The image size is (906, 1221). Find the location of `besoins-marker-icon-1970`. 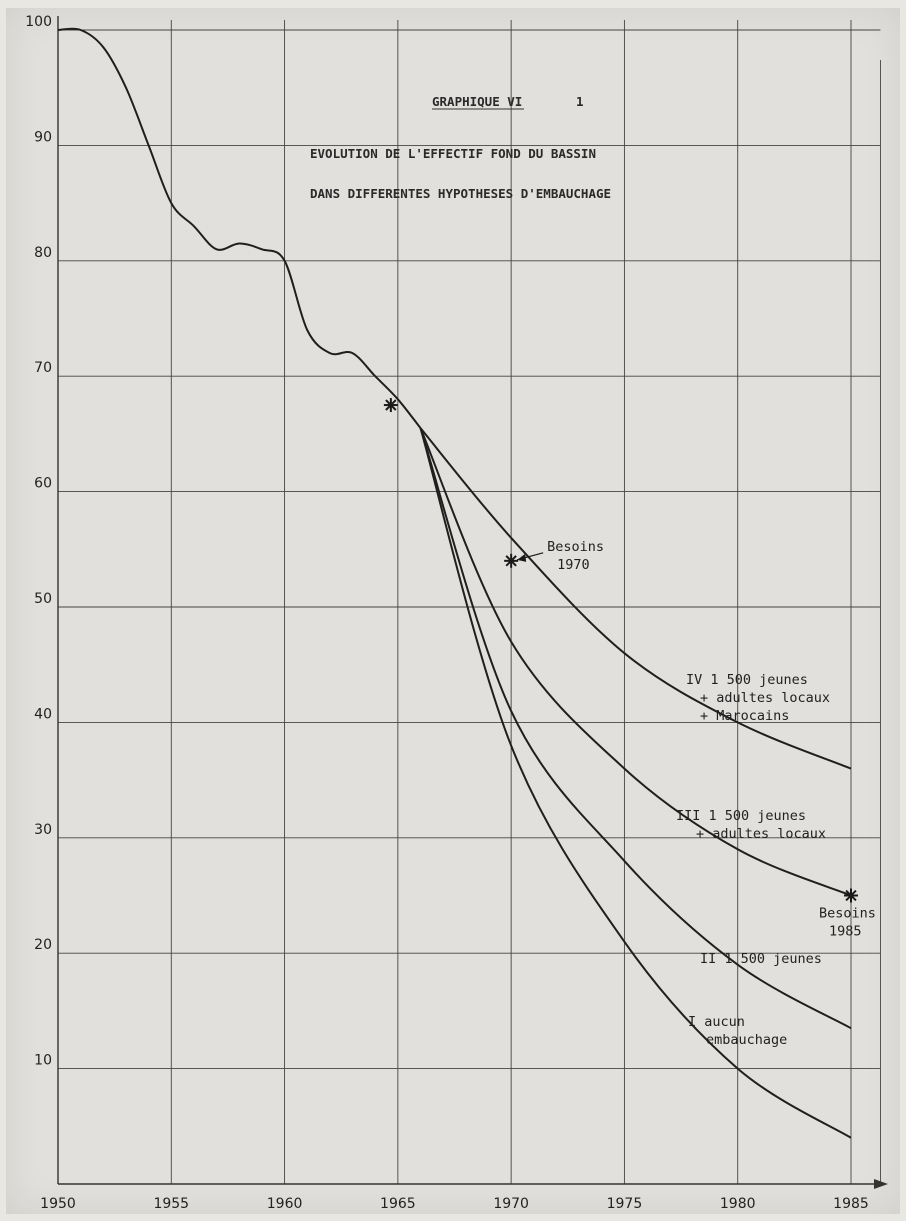

besoins-marker-icon-1970 is located at coordinates (511, 560).